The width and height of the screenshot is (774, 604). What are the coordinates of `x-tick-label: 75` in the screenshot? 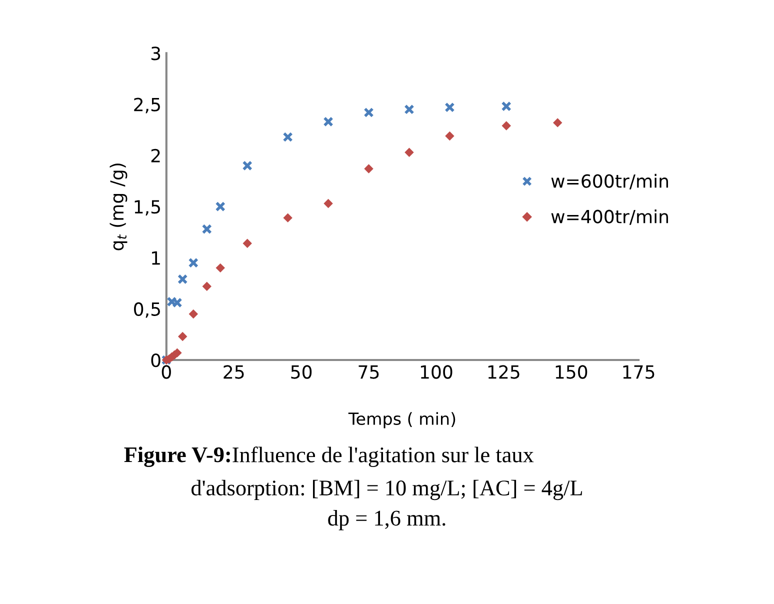 It's located at (368, 372).